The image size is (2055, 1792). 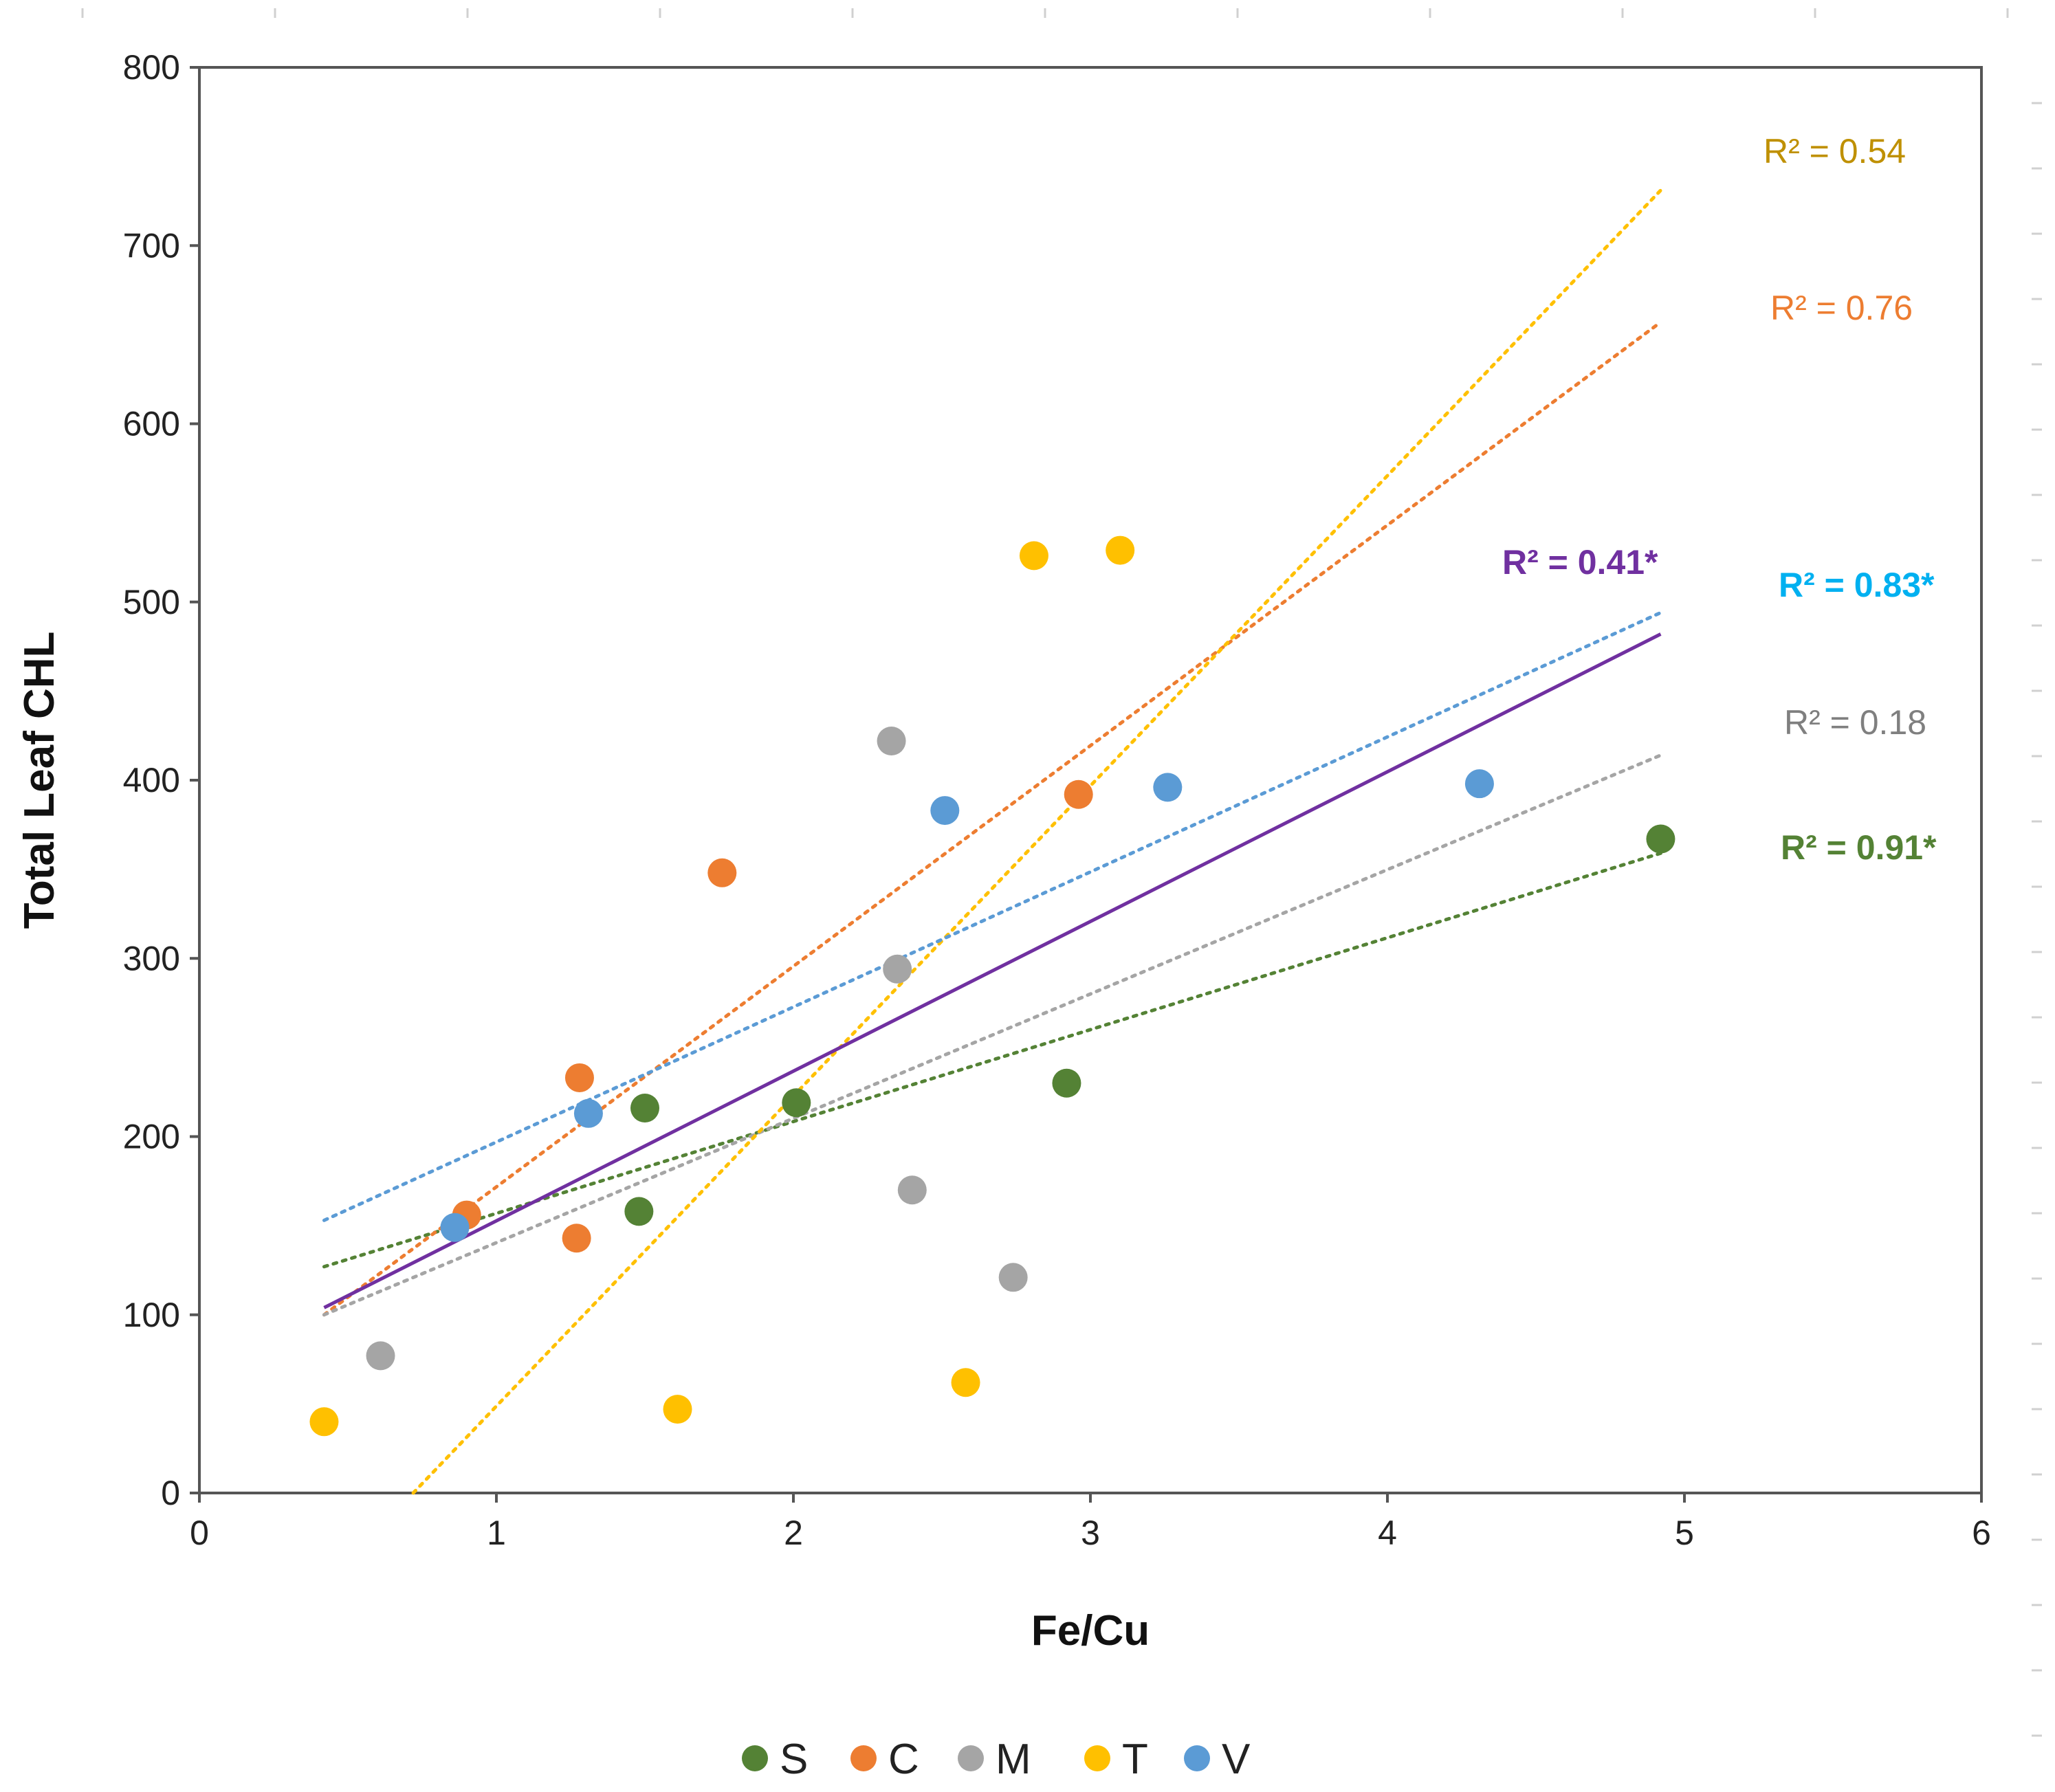 I want to click on legend-marker-m, so click(x=971, y=1758).